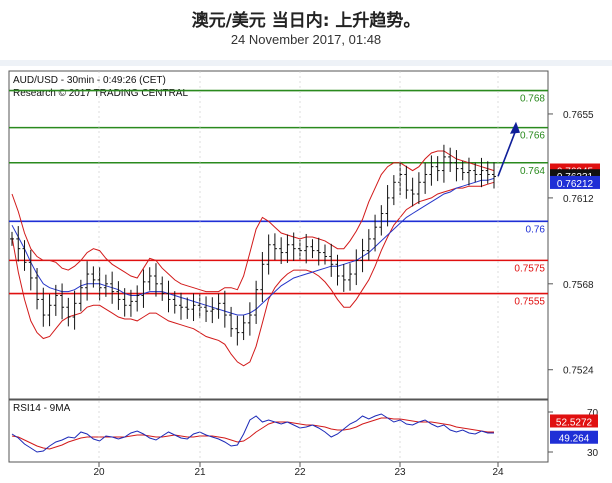 The width and height of the screenshot is (612, 483). I want to click on price-badges: 0.762450.762310.76212, so click(575, 176).